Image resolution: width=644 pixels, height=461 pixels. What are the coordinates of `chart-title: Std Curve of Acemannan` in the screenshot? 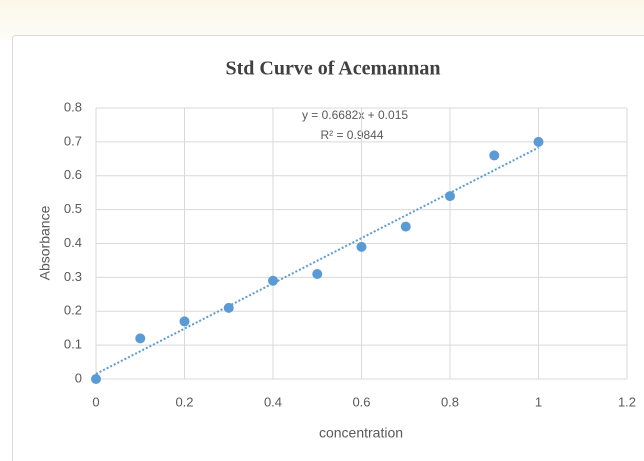 It's located at (332, 69).